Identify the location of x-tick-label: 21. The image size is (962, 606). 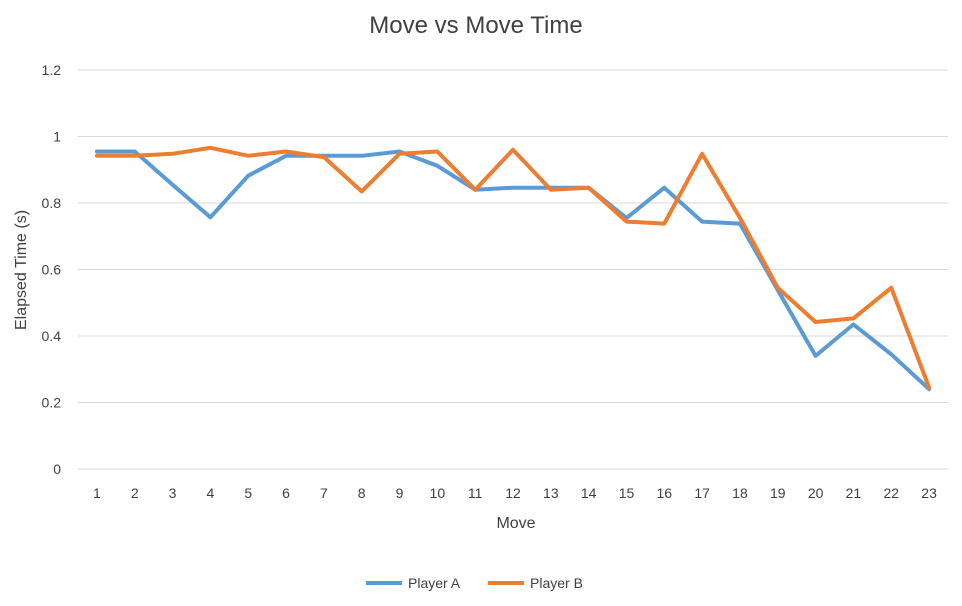
(854, 493).